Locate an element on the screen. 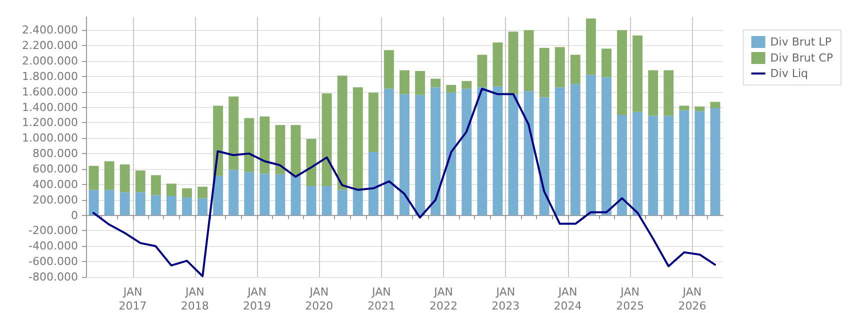  y-tick-label: 1.400.000 is located at coordinates (50, 107).